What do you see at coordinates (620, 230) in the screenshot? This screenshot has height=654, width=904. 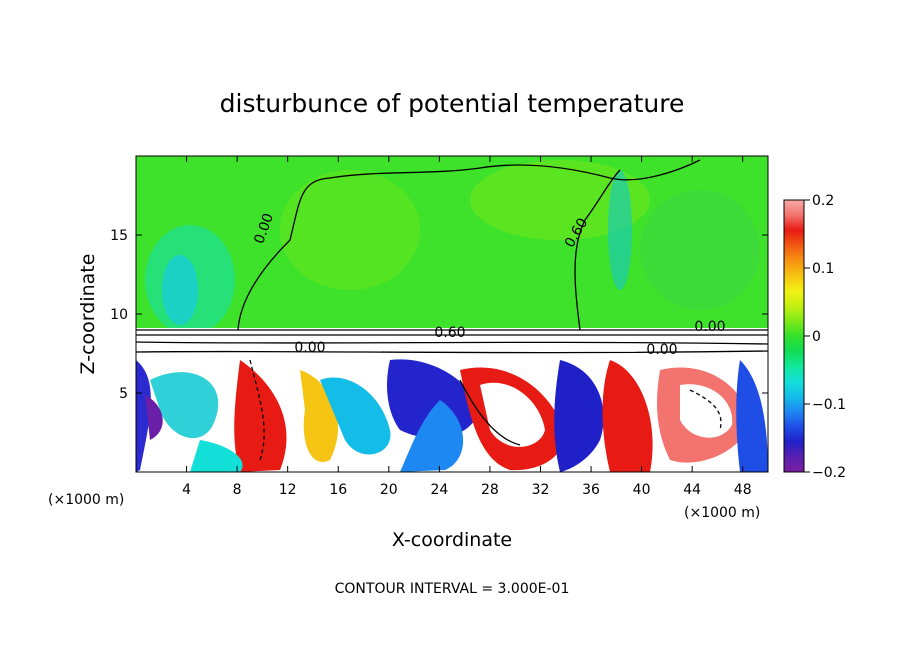 I see `upper-cold-column` at bounding box center [620, 230].